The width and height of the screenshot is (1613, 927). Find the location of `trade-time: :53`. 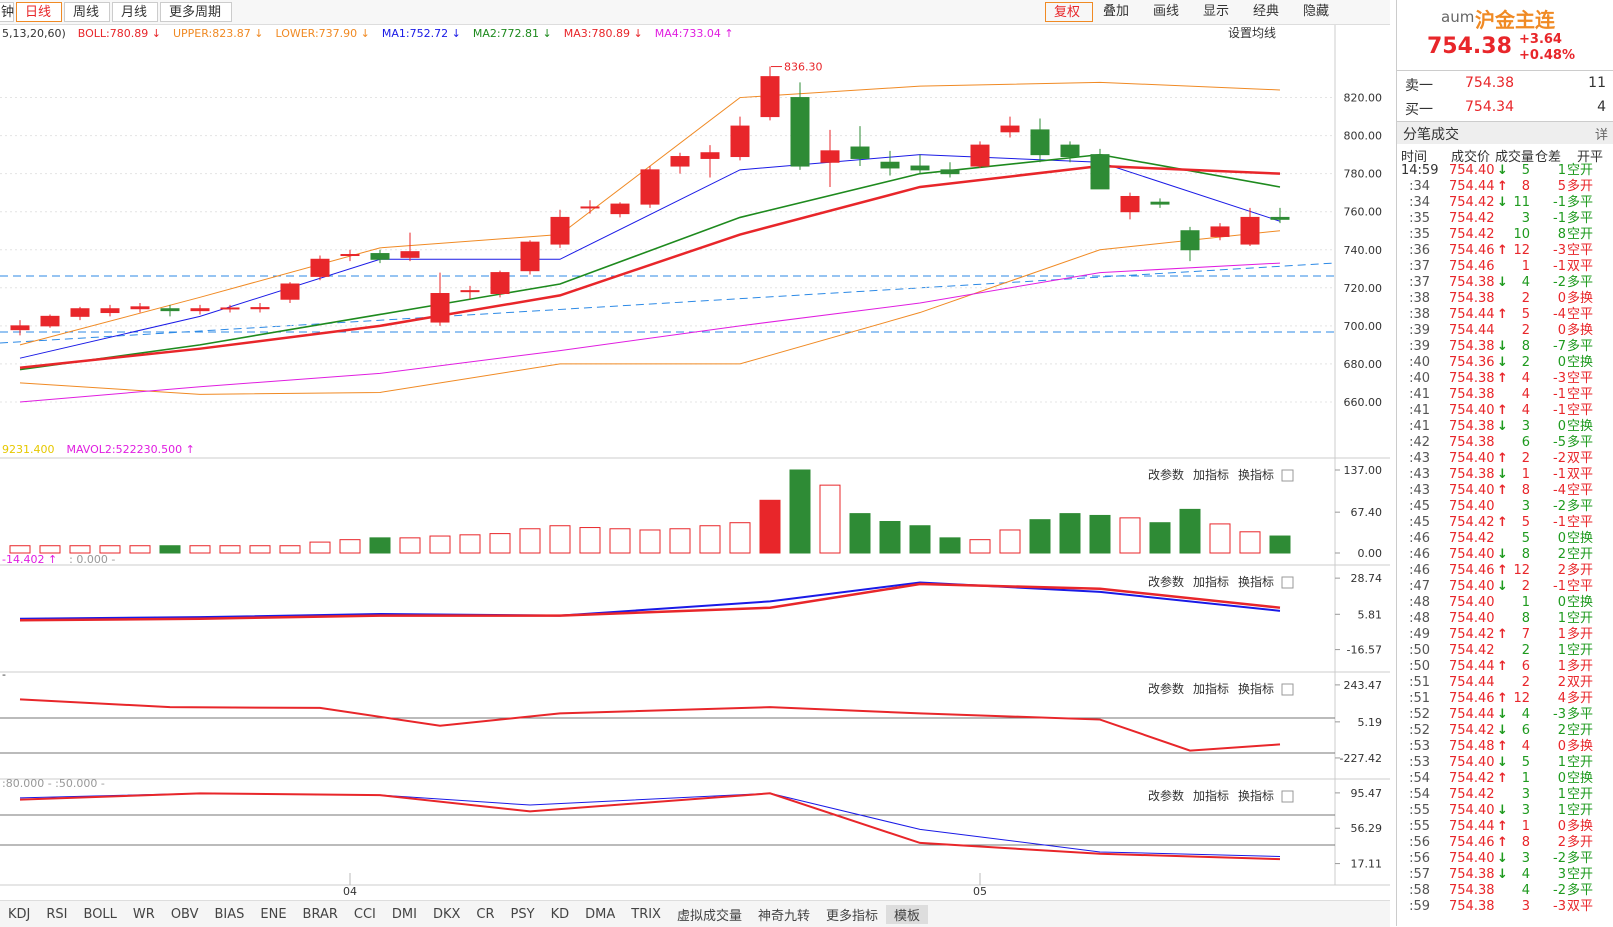

trade-time: :53 is located at coordinates (1419, 746).